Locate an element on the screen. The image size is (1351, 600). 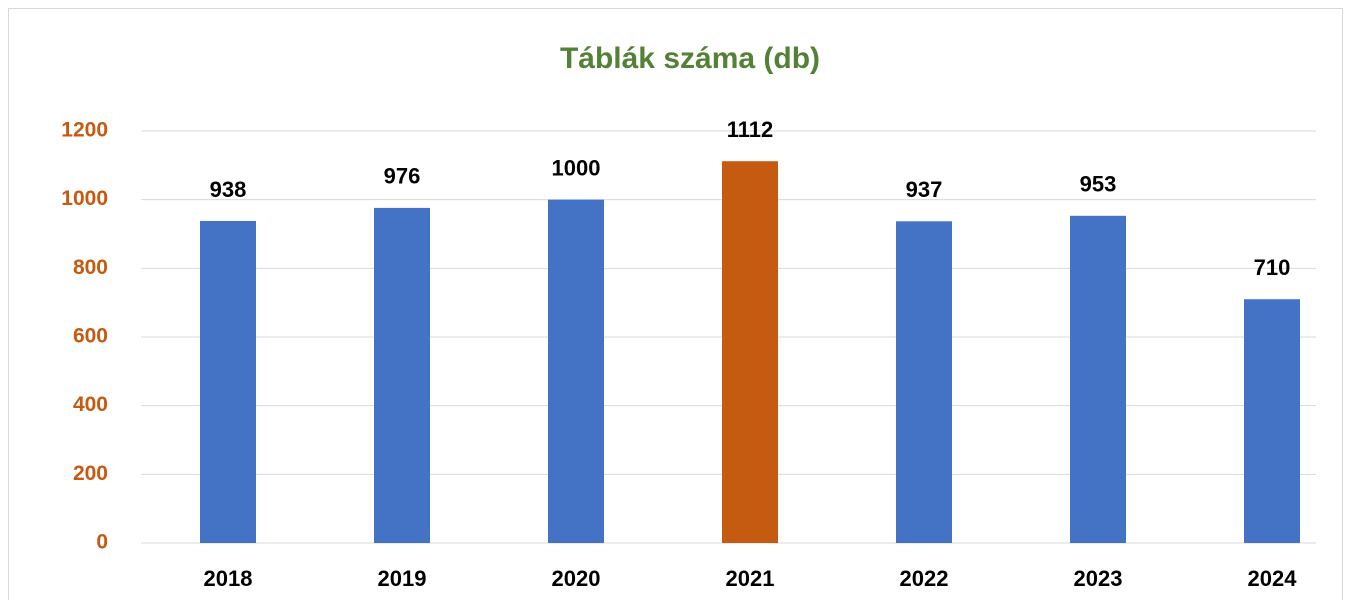
data-label: 937 is located at coordinates (924, 189).